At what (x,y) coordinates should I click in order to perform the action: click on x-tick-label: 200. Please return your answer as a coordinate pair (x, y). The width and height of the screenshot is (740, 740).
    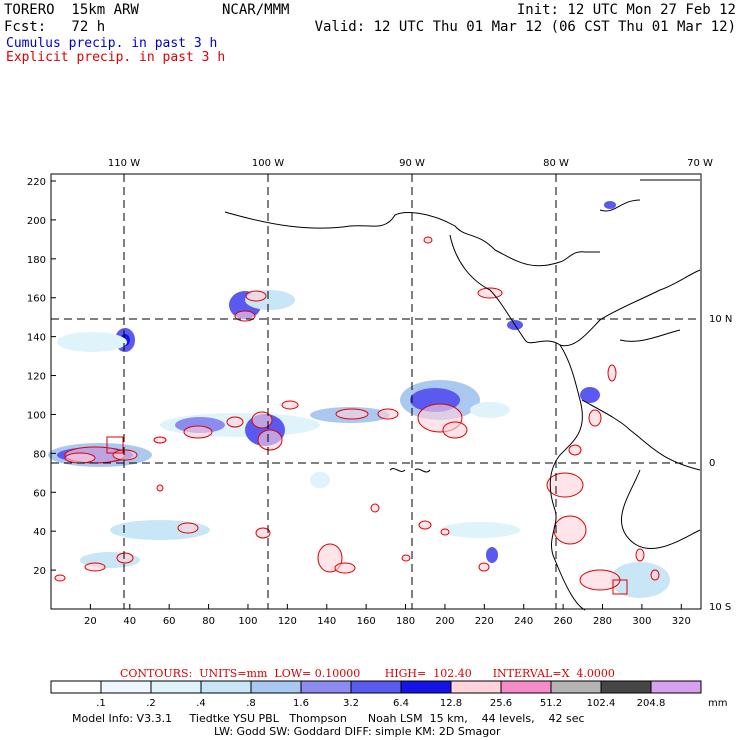
    Looking at the image, I should click on (444, 621).